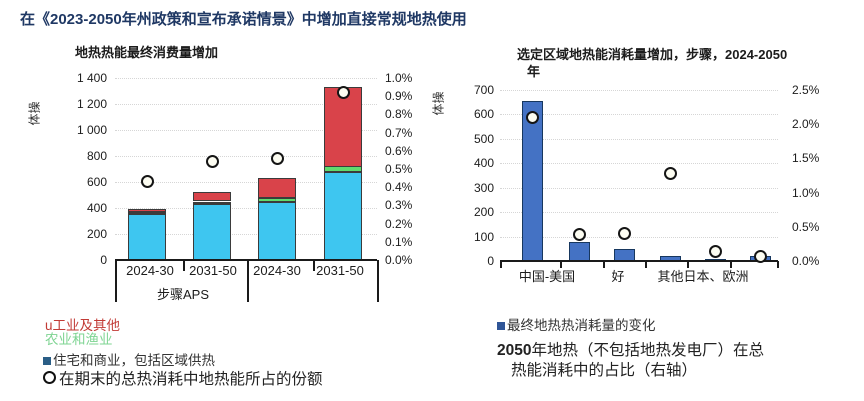 The image size is (864, 401). What do you see at coordinates (96, 156) in the screenshot?
I see `axis-tick-label: 800` at bounding box center [96, 156].